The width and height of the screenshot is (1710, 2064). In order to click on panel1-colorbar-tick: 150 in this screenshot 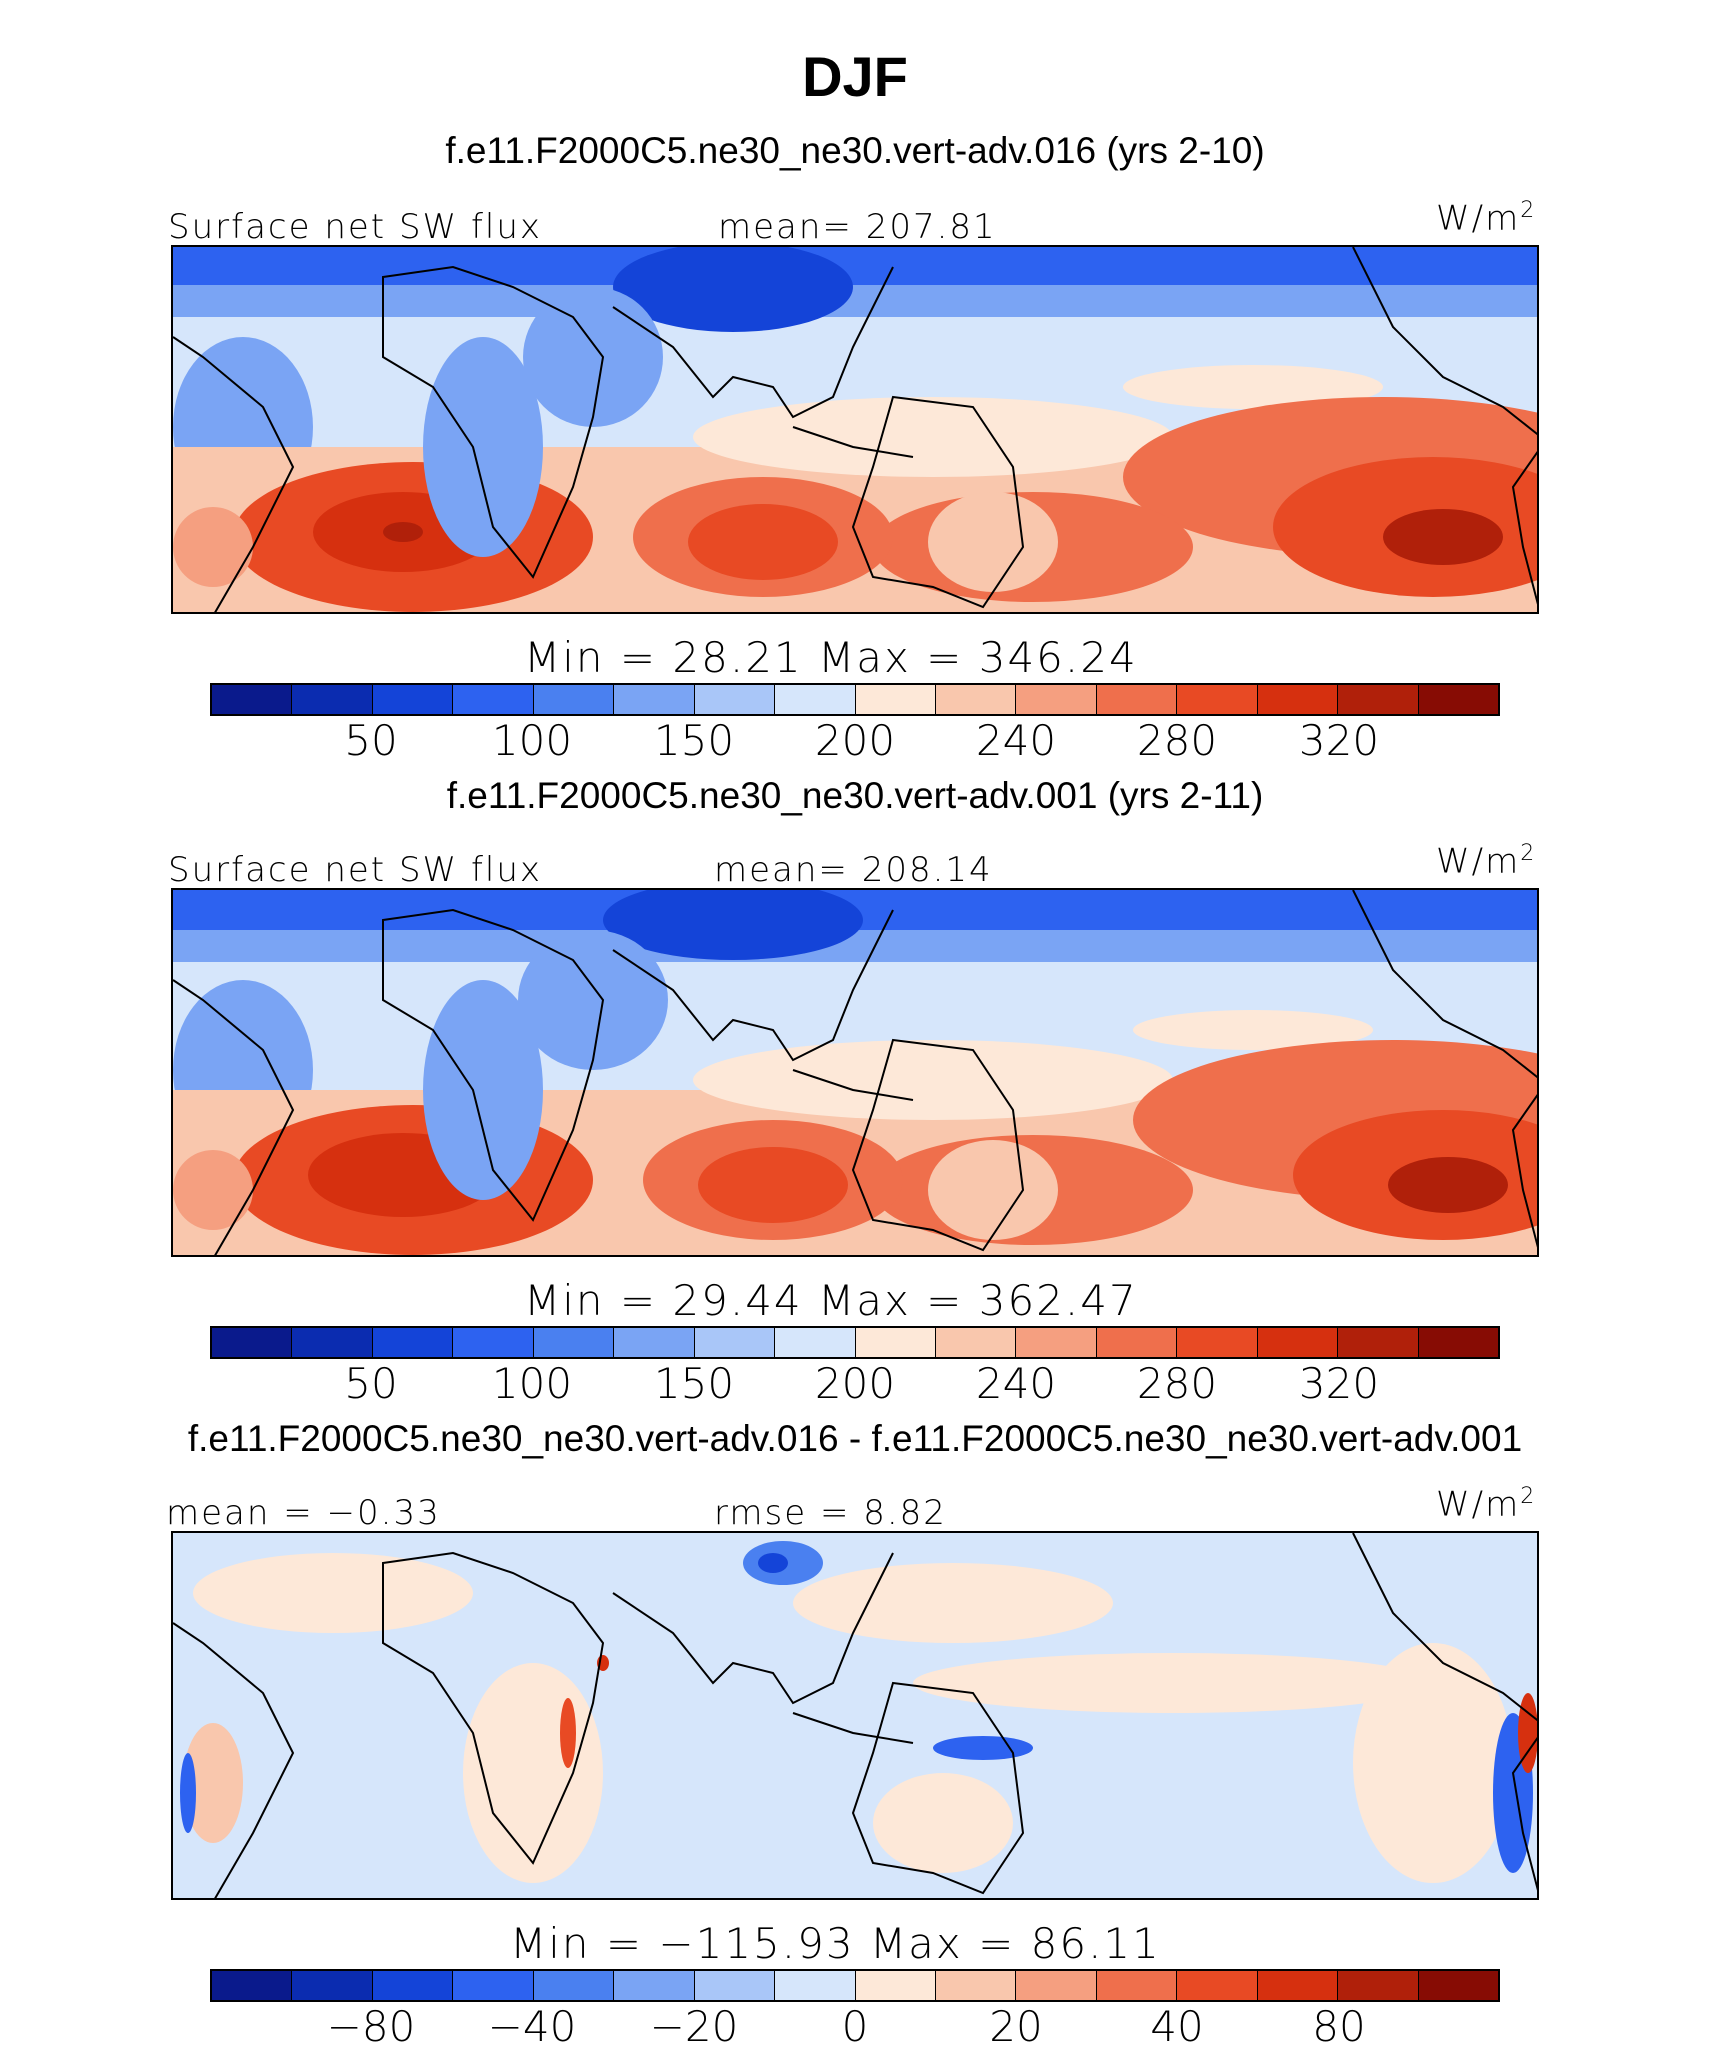, I will do `click(694, 740)`.